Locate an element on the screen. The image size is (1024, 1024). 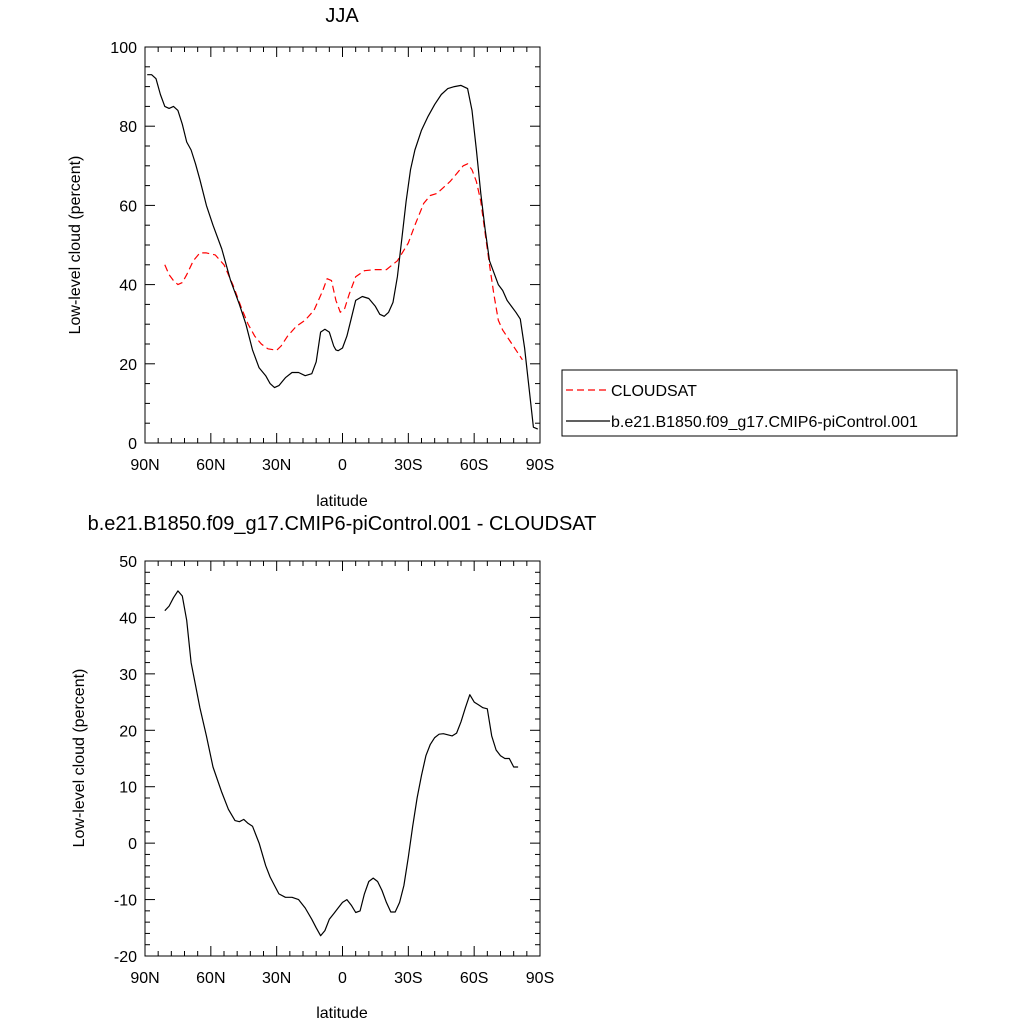
bottom-y-tick-label: 20 is located at coordinates (128, 731).